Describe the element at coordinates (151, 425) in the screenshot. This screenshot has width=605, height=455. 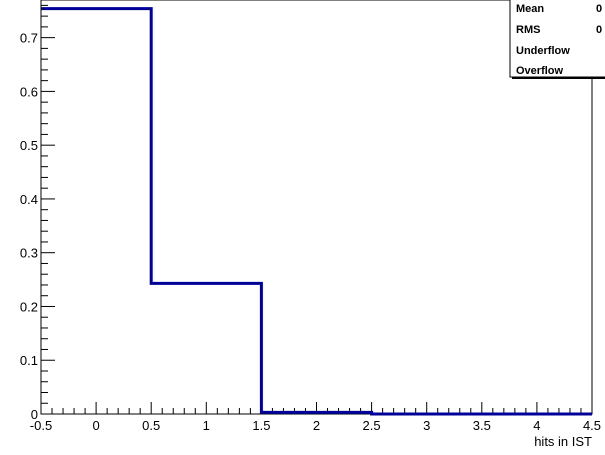
I see `x-tick-label: 0.5` at that location.